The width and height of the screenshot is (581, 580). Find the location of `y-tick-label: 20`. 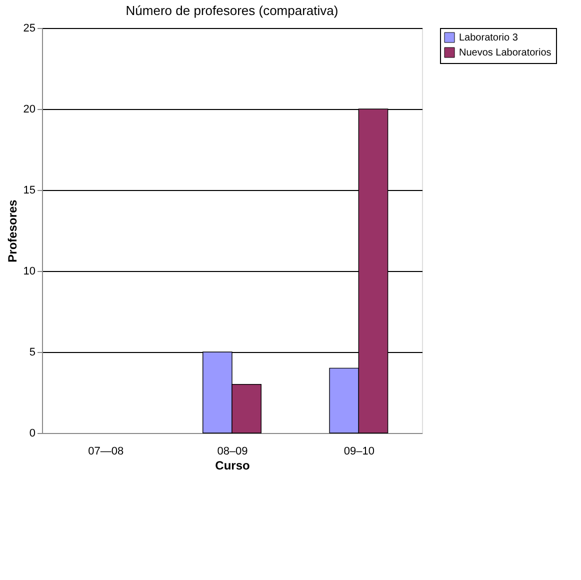

y-tick-label: 20 is located at coordinates (29, 110).